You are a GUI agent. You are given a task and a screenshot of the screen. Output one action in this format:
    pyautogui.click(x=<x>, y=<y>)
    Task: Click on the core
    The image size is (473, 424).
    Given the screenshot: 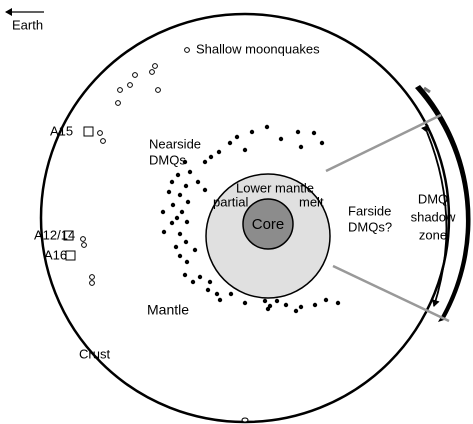 What is the action you would take?
    pyautogui.click(x=268, y=224)
    